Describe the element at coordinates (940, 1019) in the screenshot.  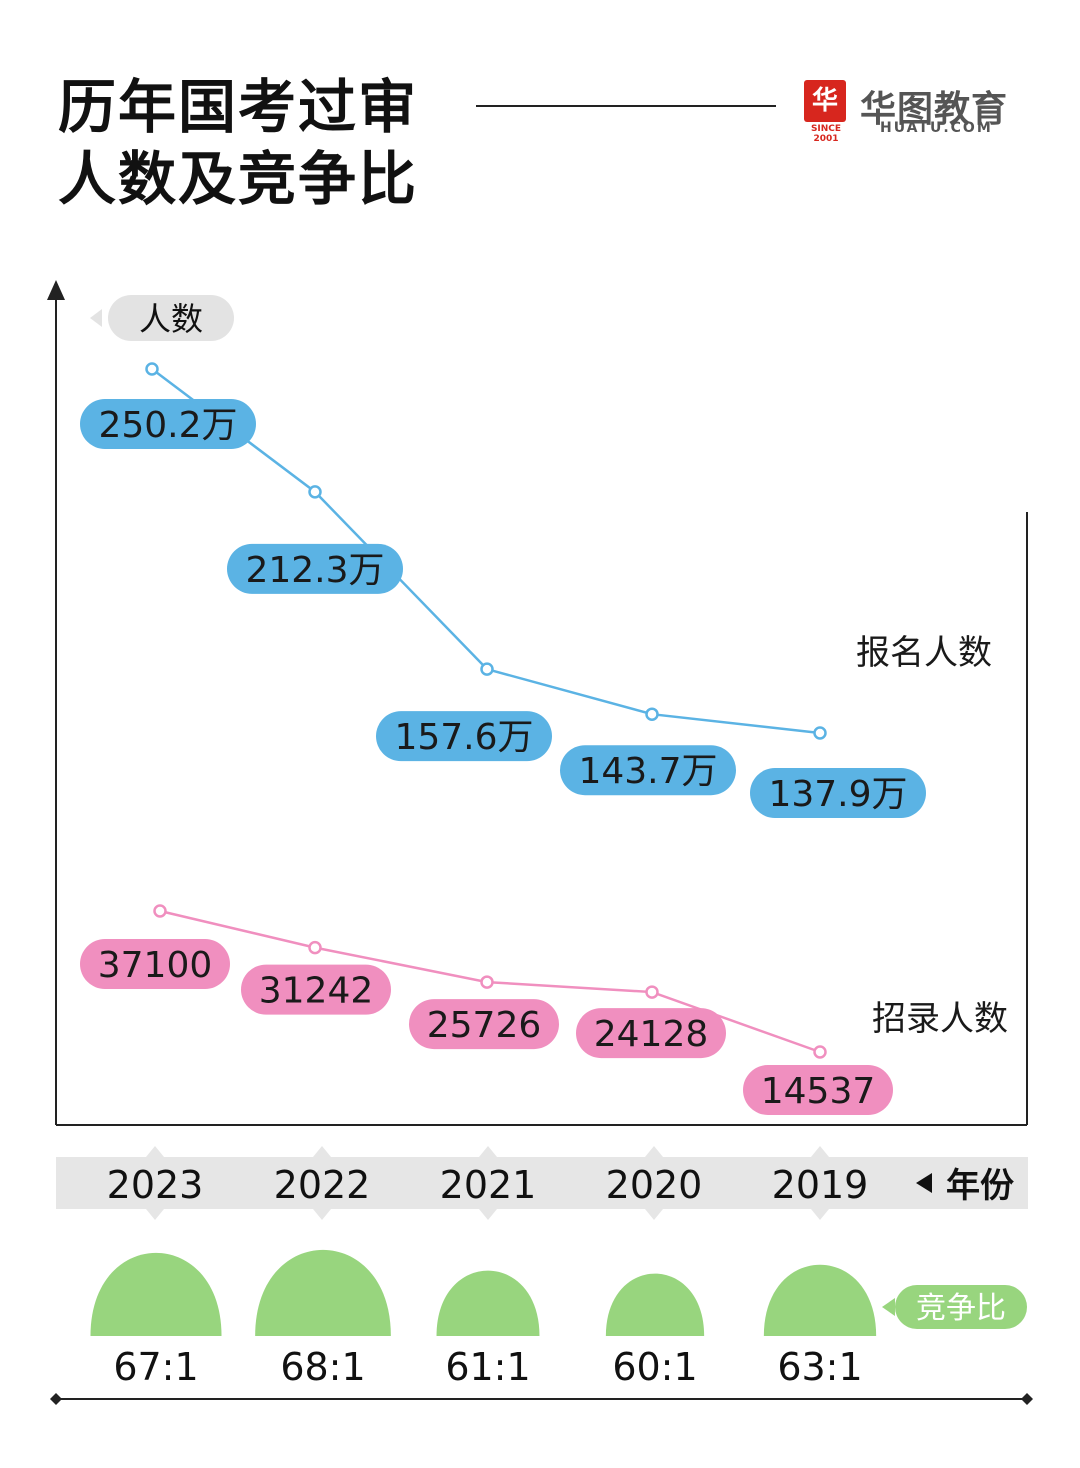
I see `hire-series-label: 招录人数` at that location.